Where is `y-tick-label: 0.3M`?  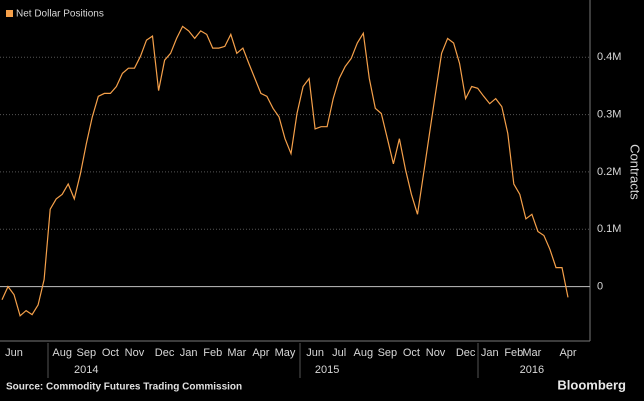 y-tick-label: 0.3M is located at coordinates (609, 115).